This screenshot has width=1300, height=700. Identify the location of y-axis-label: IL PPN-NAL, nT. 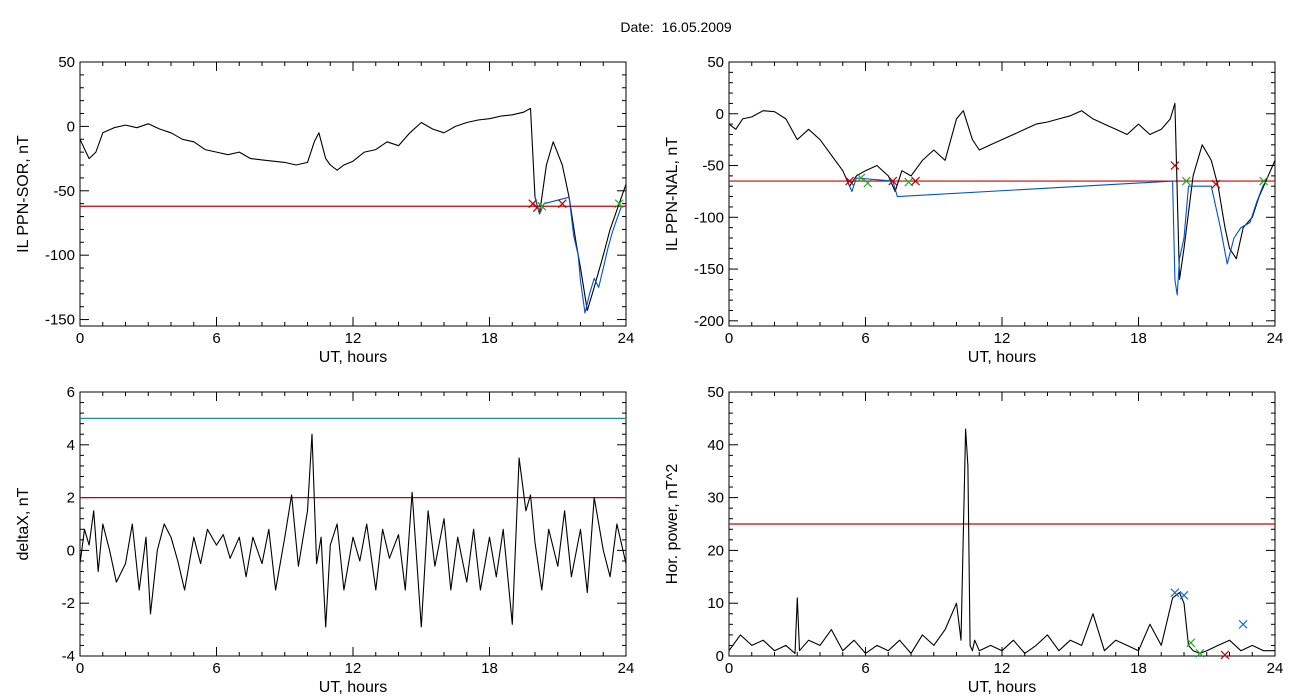
(672, 194).